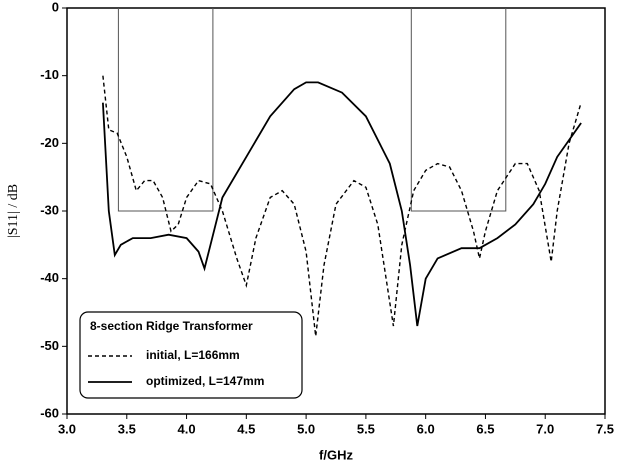  I want to click on x-tick-label: 4.5, so click(246, 428).